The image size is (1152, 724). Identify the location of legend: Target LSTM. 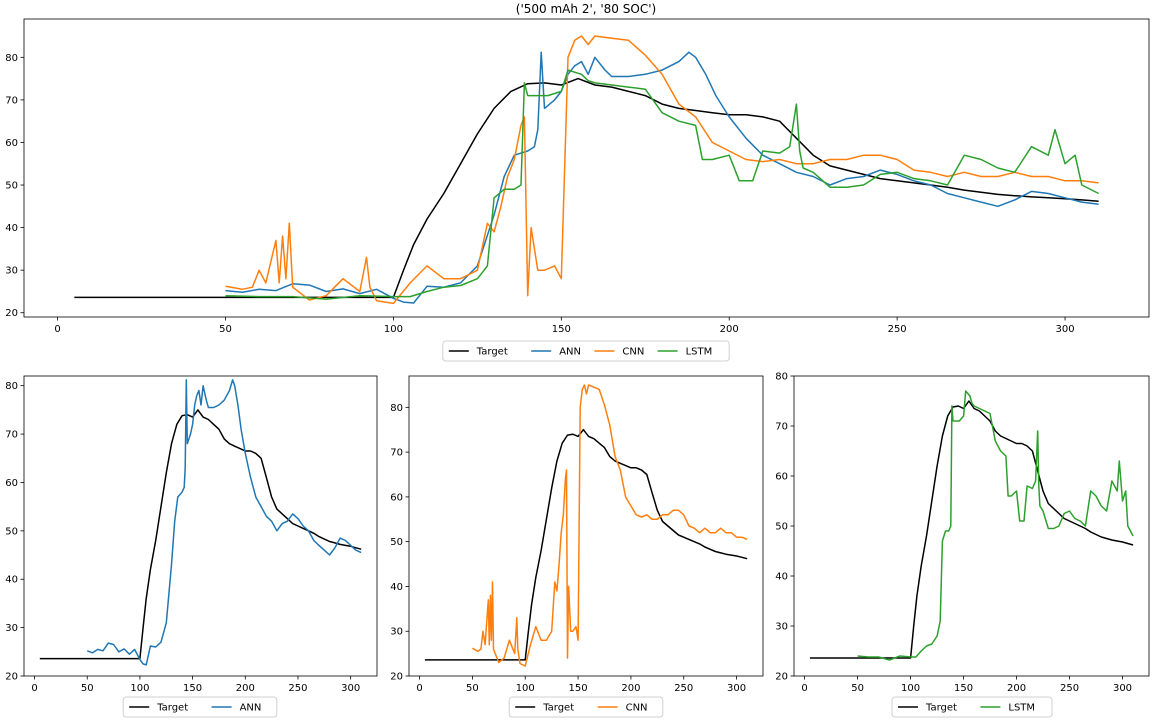
(972, 707).